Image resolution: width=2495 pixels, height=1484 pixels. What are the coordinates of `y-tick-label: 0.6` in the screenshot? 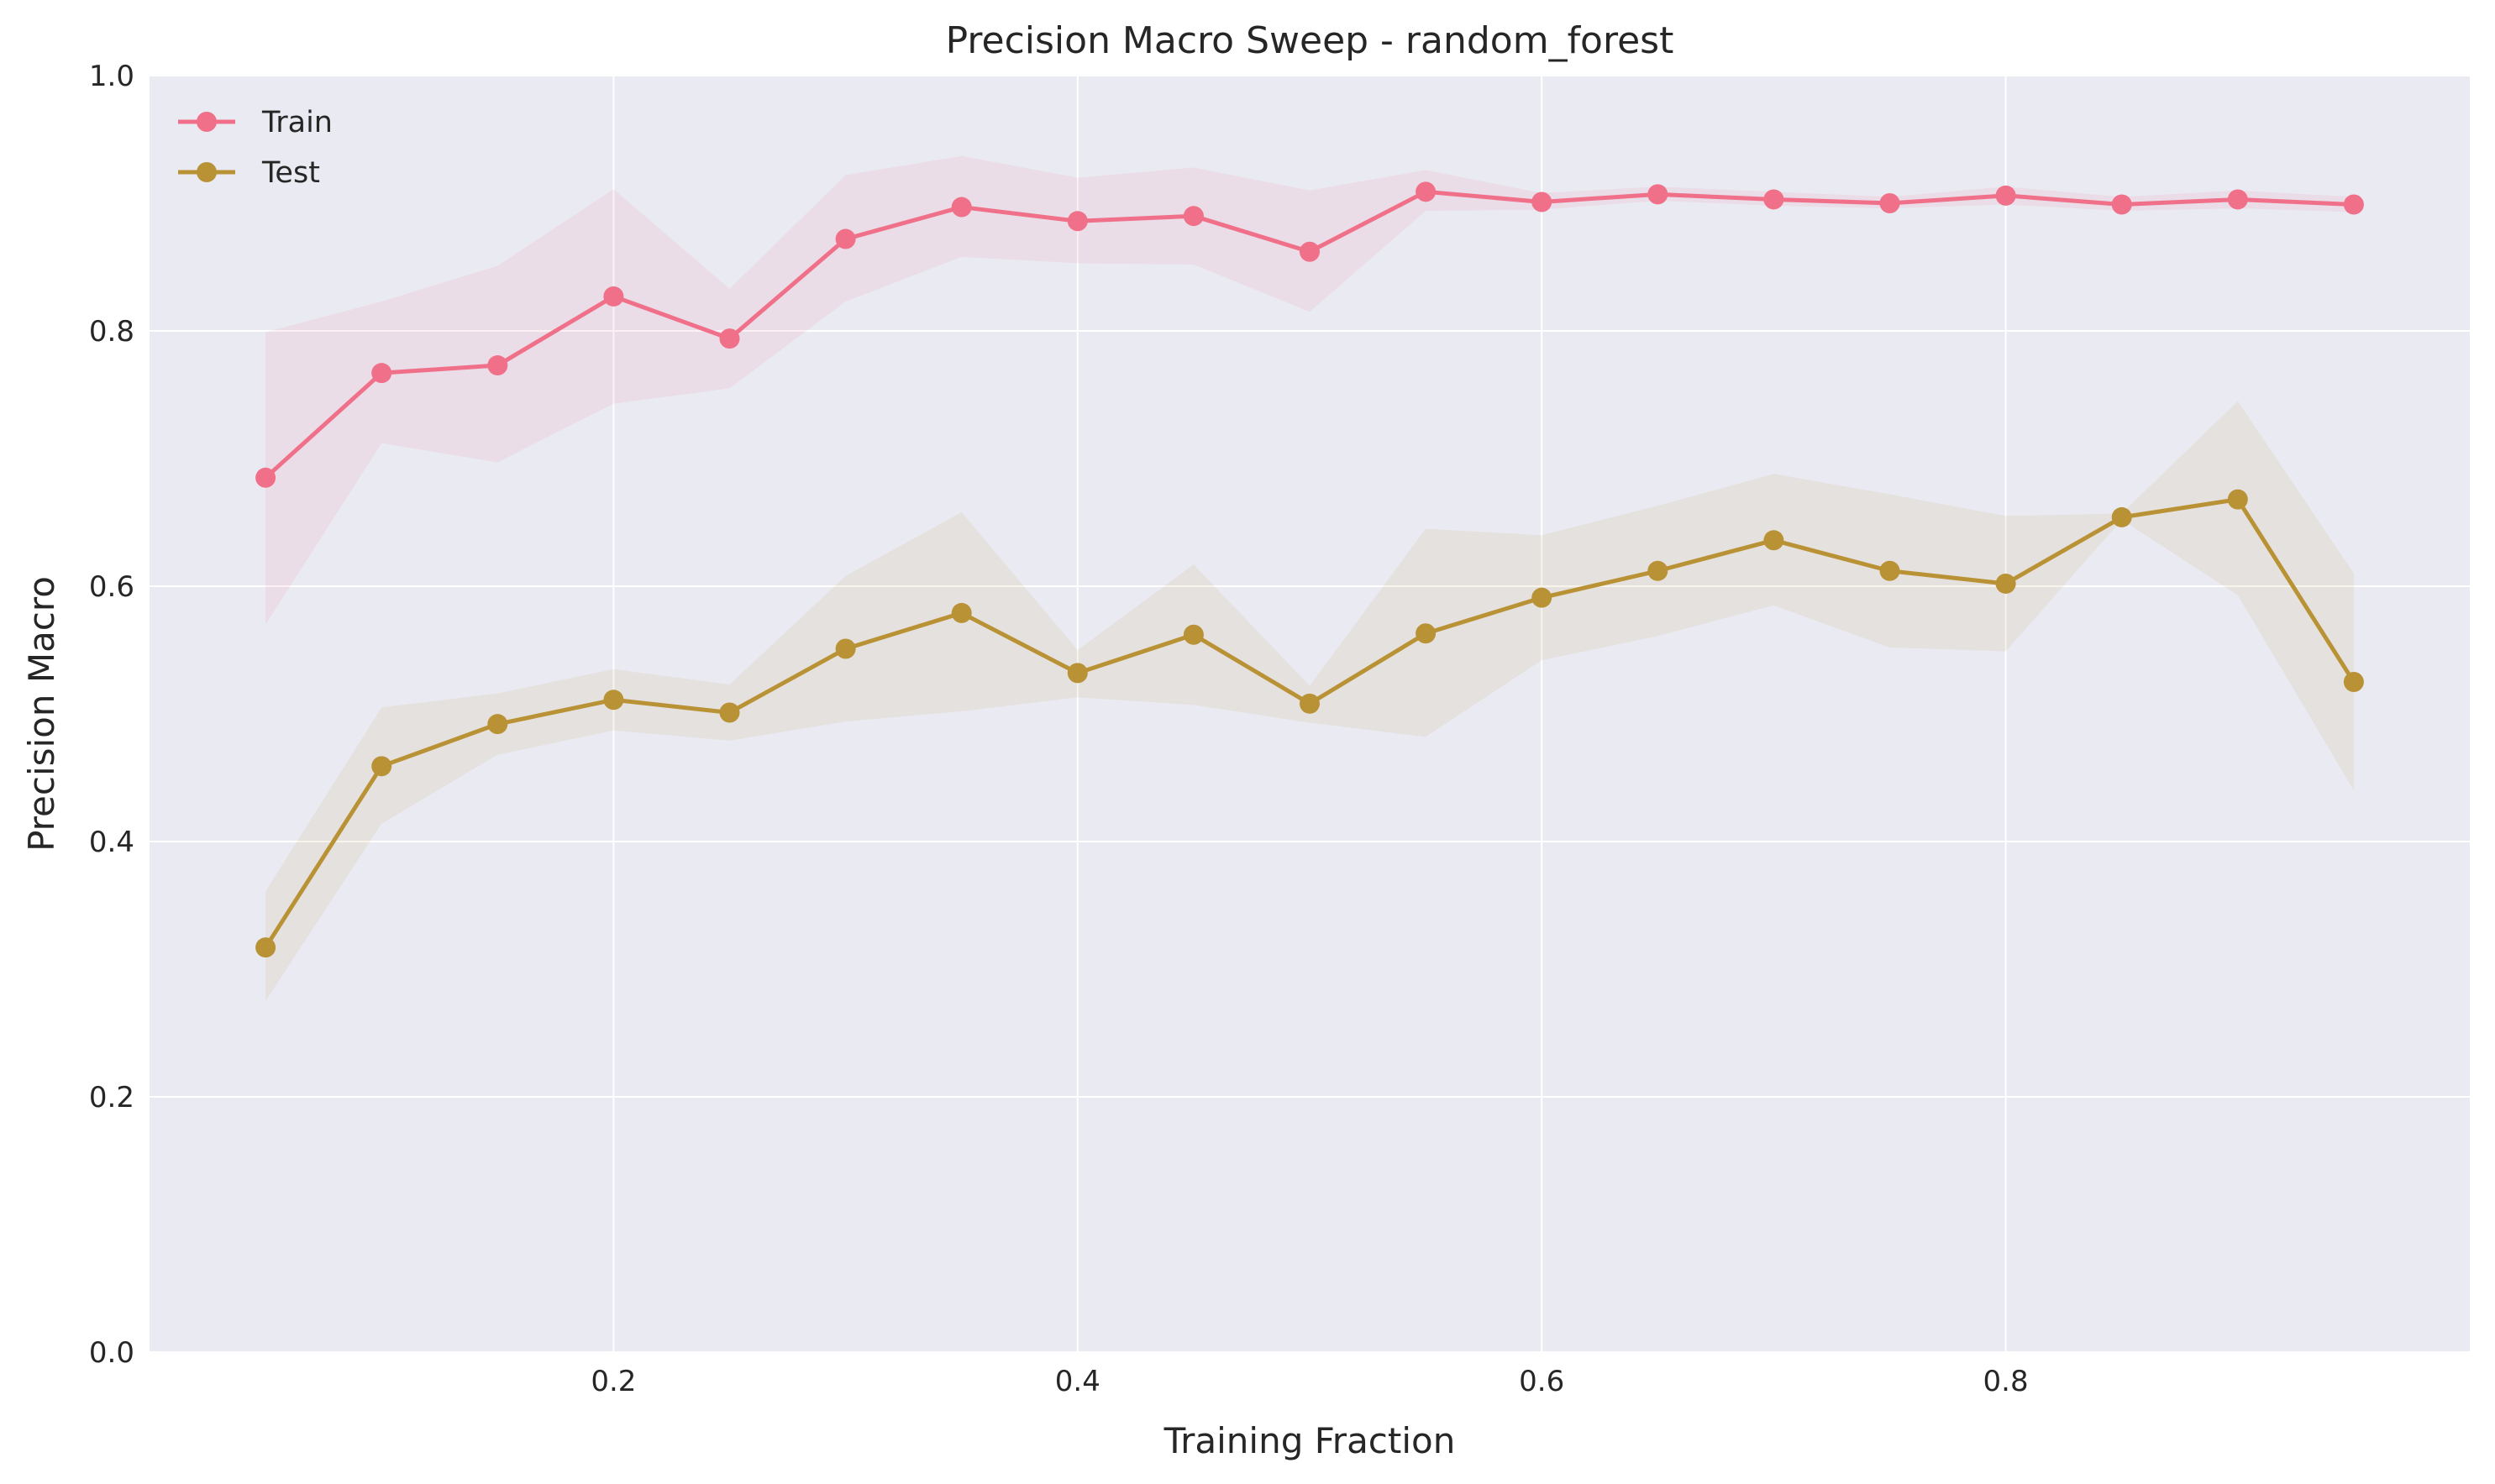 It's located at (111, 587).